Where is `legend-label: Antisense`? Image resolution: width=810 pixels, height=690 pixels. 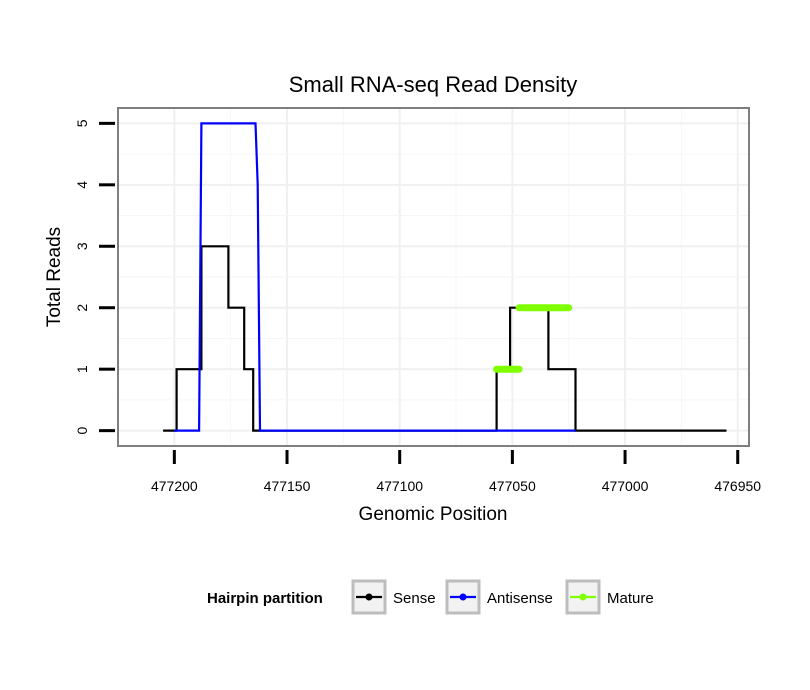 legend-label: Antisense is located at coordinates (520, 598).